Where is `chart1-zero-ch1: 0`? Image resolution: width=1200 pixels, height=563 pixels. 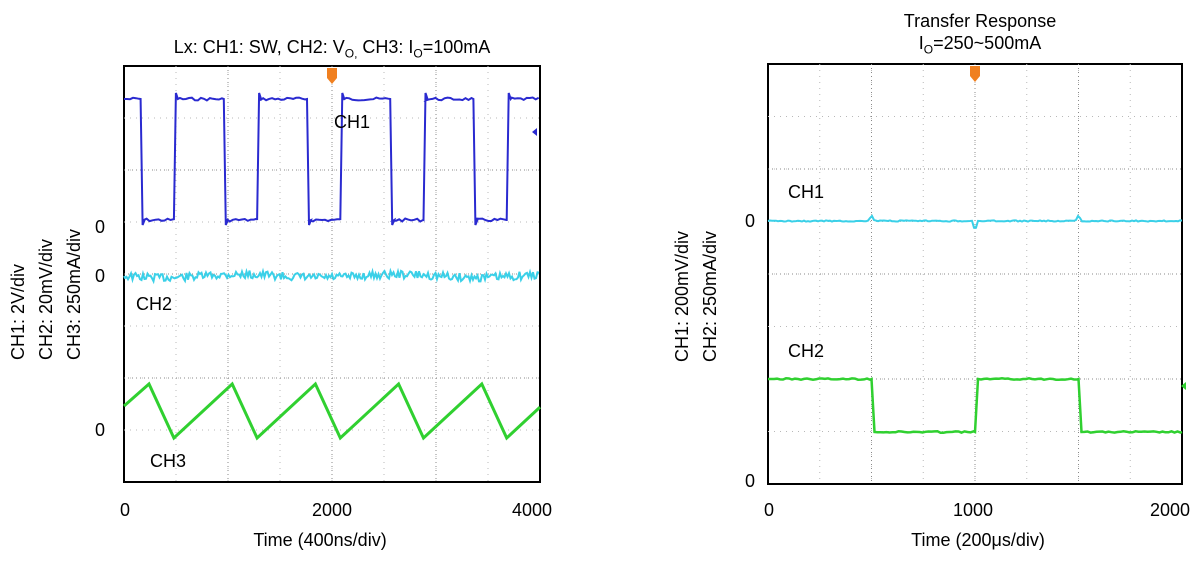 chart1-zero-ch1: 0 is located at coordinates (100, 227).